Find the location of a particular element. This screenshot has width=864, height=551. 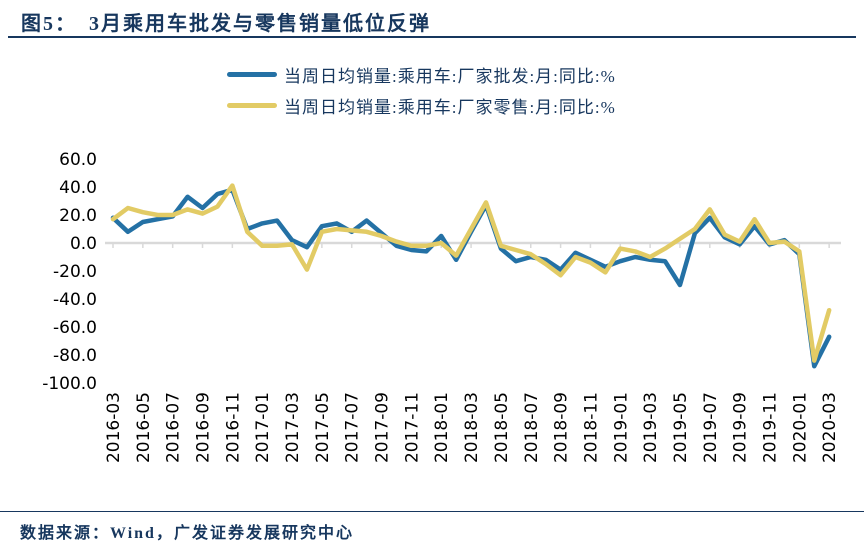

x-axis-tick-label: 2019-11 is located at coordinates (770, 427).